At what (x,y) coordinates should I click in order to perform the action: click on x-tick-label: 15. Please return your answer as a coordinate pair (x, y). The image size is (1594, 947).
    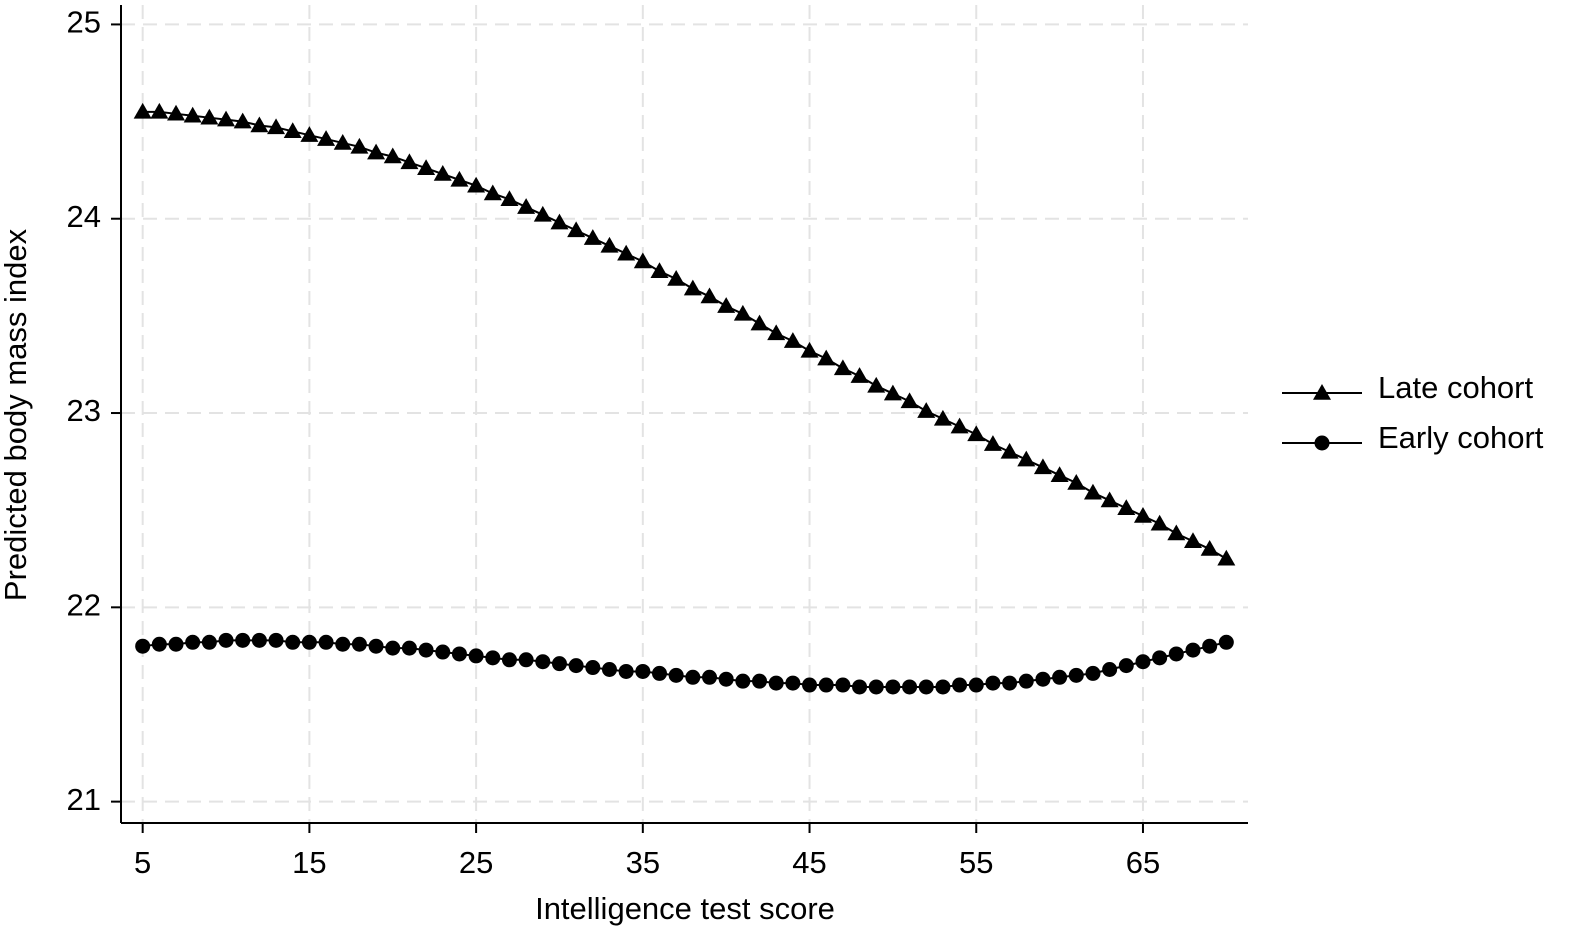
    Looking at the image, I should click on (309, 862).